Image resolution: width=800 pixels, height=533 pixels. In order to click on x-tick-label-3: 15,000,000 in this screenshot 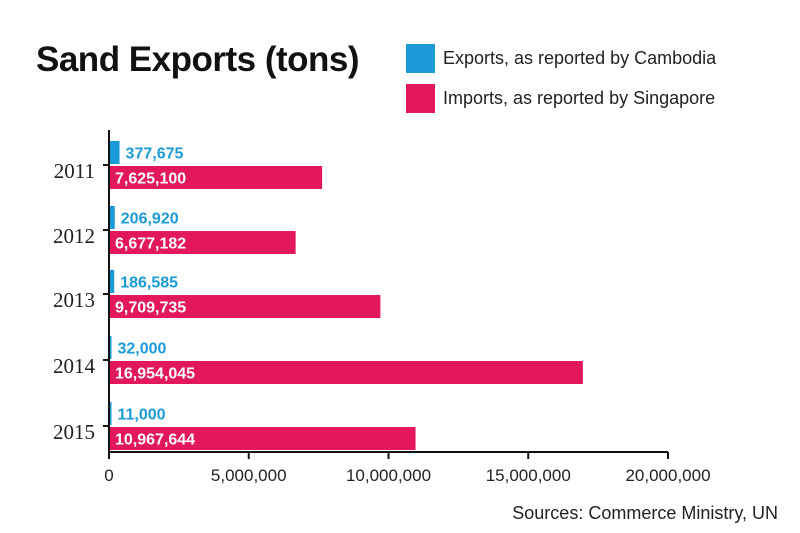, I will do `click(528, 475)`.